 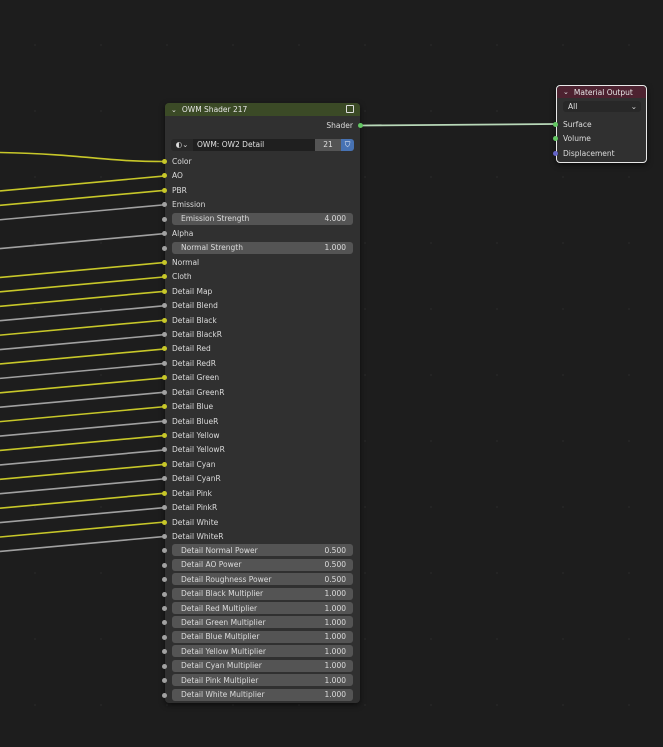 What do you see at coordinates (261, 175) in the screenshot?
I see `input-row: AO` at bounding box center [261, 175].